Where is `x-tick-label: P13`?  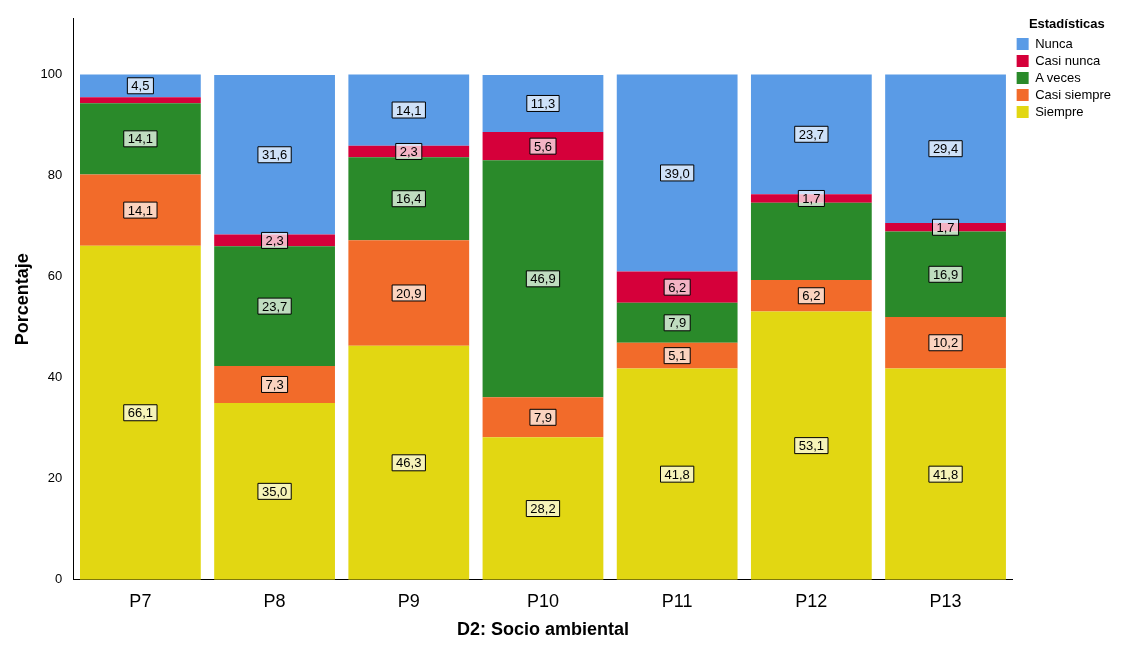 x-tick-label: P13 is located at coordinates (945, 600).